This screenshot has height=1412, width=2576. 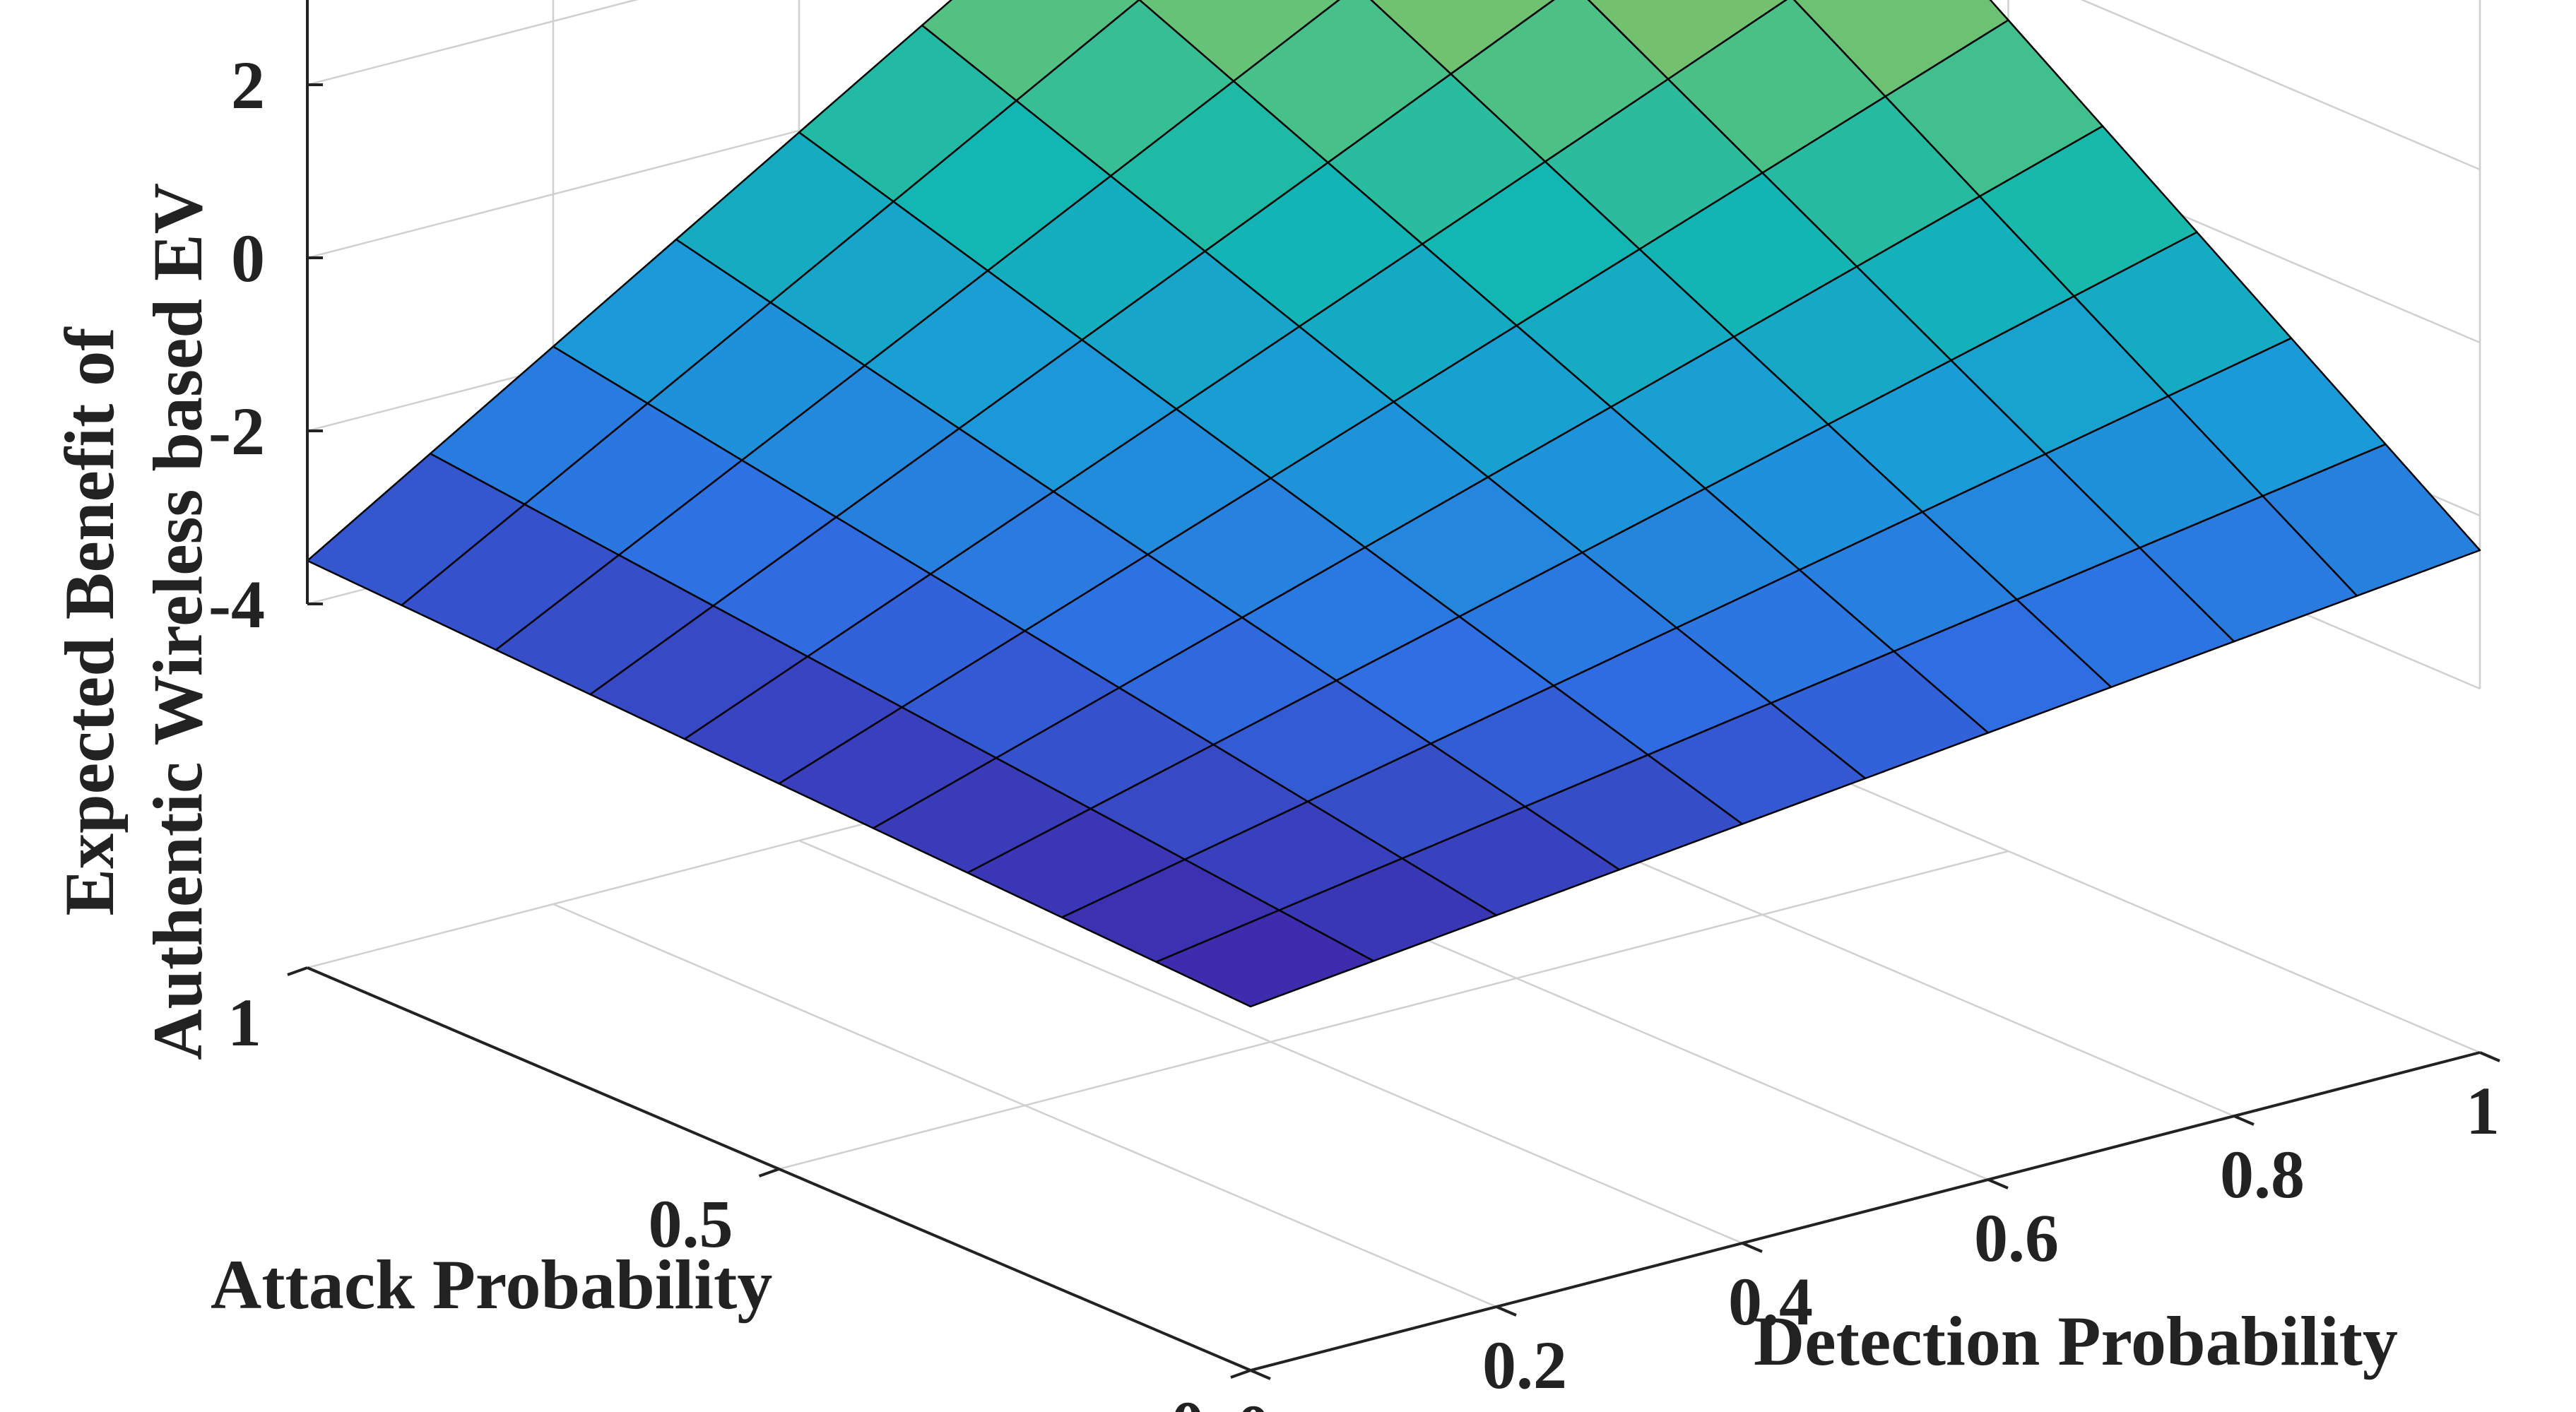 I want to click on x-axis-label: Detection Probability, so click(x=2076, y=1341).